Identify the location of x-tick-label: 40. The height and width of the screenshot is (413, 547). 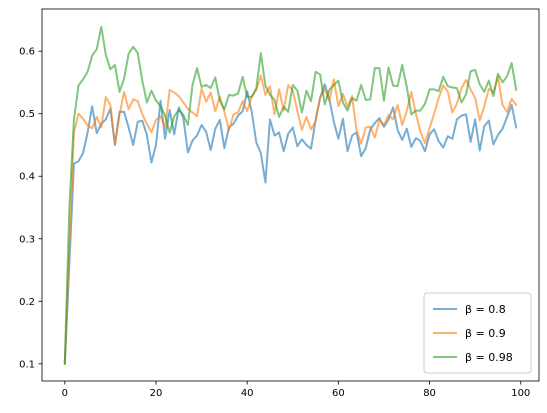
(247, 393).